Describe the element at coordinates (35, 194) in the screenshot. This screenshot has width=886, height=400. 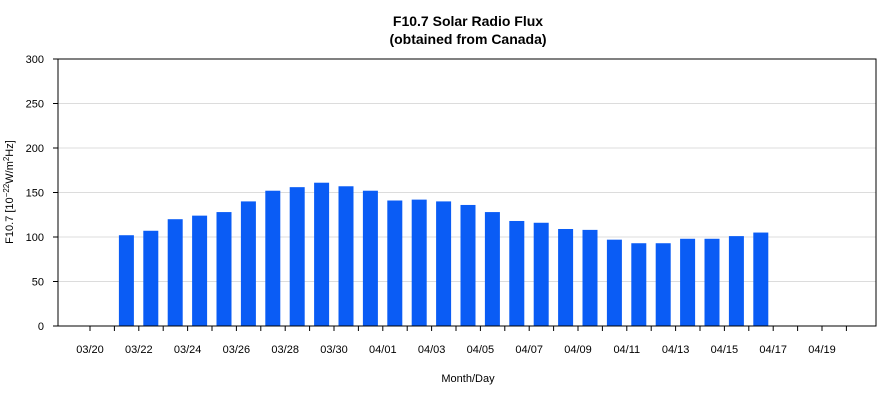
I see `y-tick-label: 150` at that location.